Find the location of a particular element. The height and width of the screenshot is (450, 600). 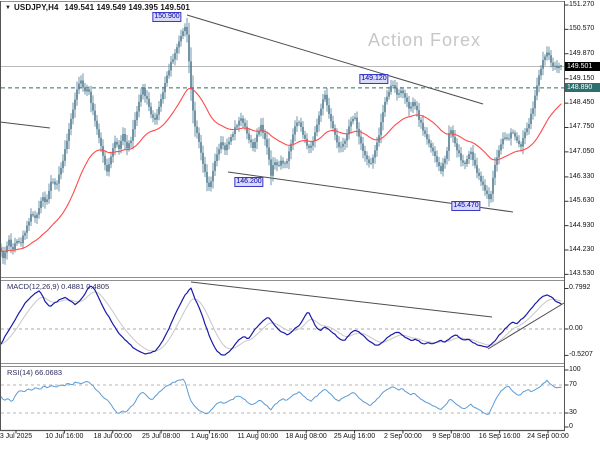

price-annotation: 146.200 is located at coordinates (249, 182).